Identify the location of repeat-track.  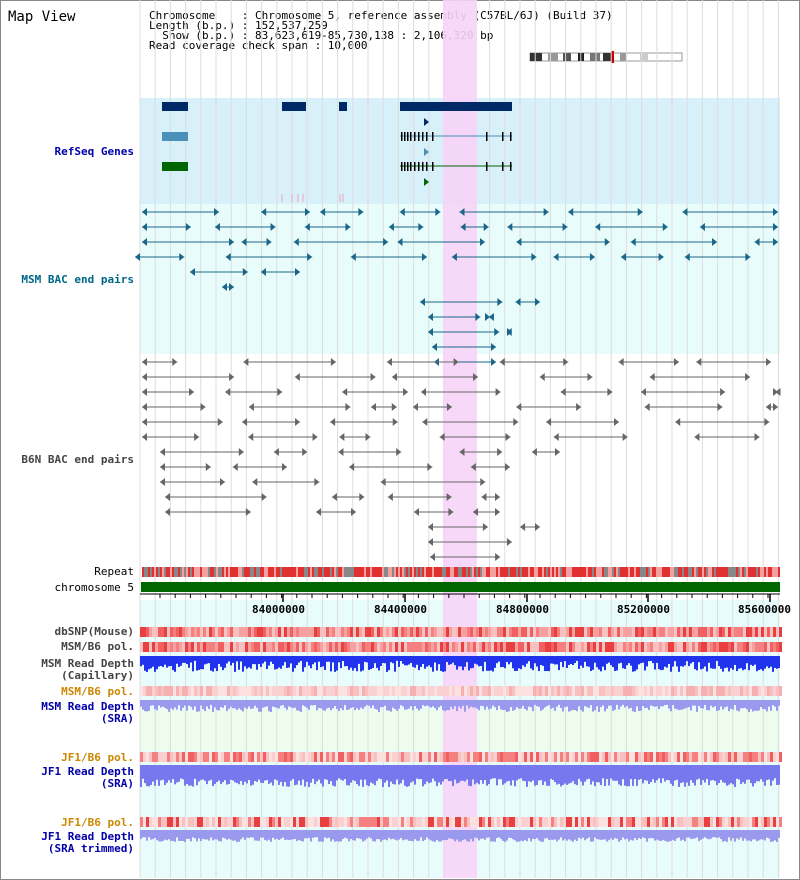
(461, 572).